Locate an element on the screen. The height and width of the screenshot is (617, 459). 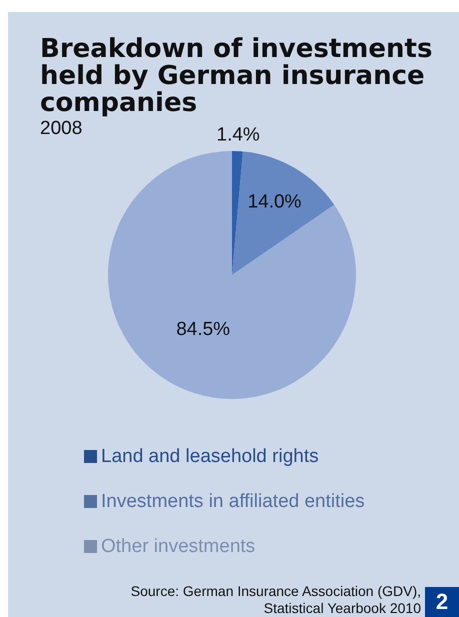
chart-subtitle: 2008 is located at coordinates (61, 129).